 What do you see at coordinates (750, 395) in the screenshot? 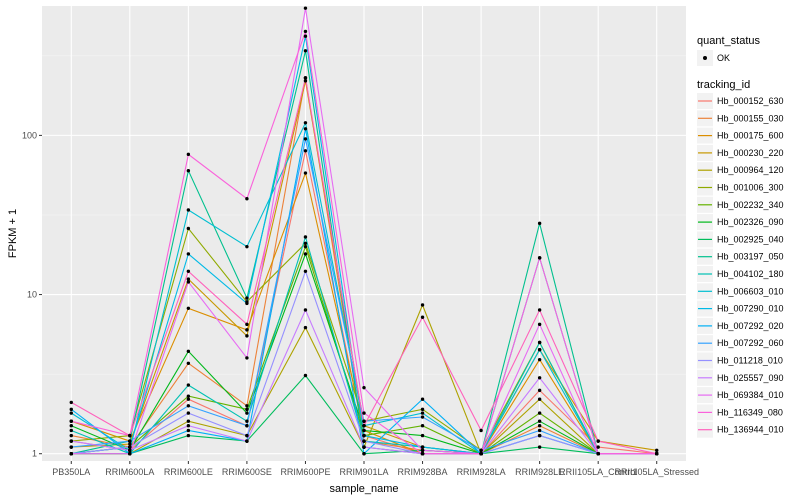
I see `legend-series-label: Hb_069384_010` at bounding box center [750, 395].